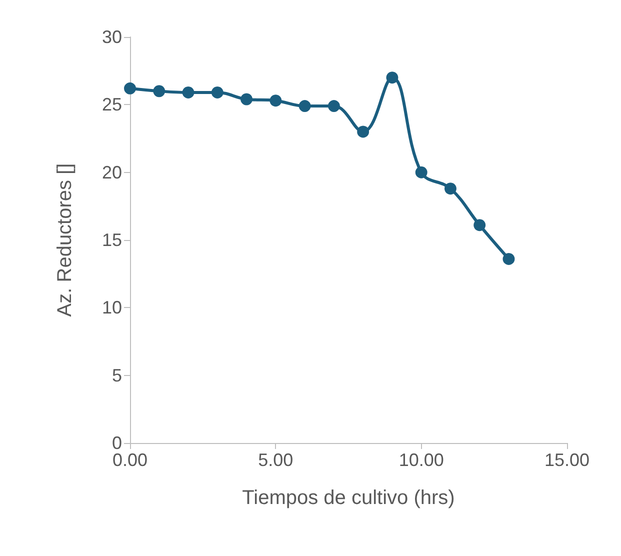 The height and width of the screenshot is (556, 621). What do you see at coordinates (112, 172) in the screenshot?
I see `y-tick-label: 20` at bounding box center [112, 172].